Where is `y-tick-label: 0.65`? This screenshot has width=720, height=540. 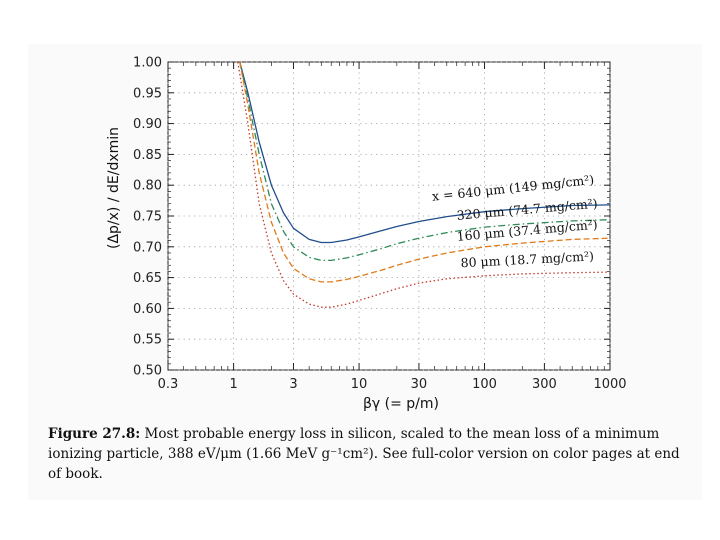
y-tick-label: 0.65 is located at coordinates (147, 278).